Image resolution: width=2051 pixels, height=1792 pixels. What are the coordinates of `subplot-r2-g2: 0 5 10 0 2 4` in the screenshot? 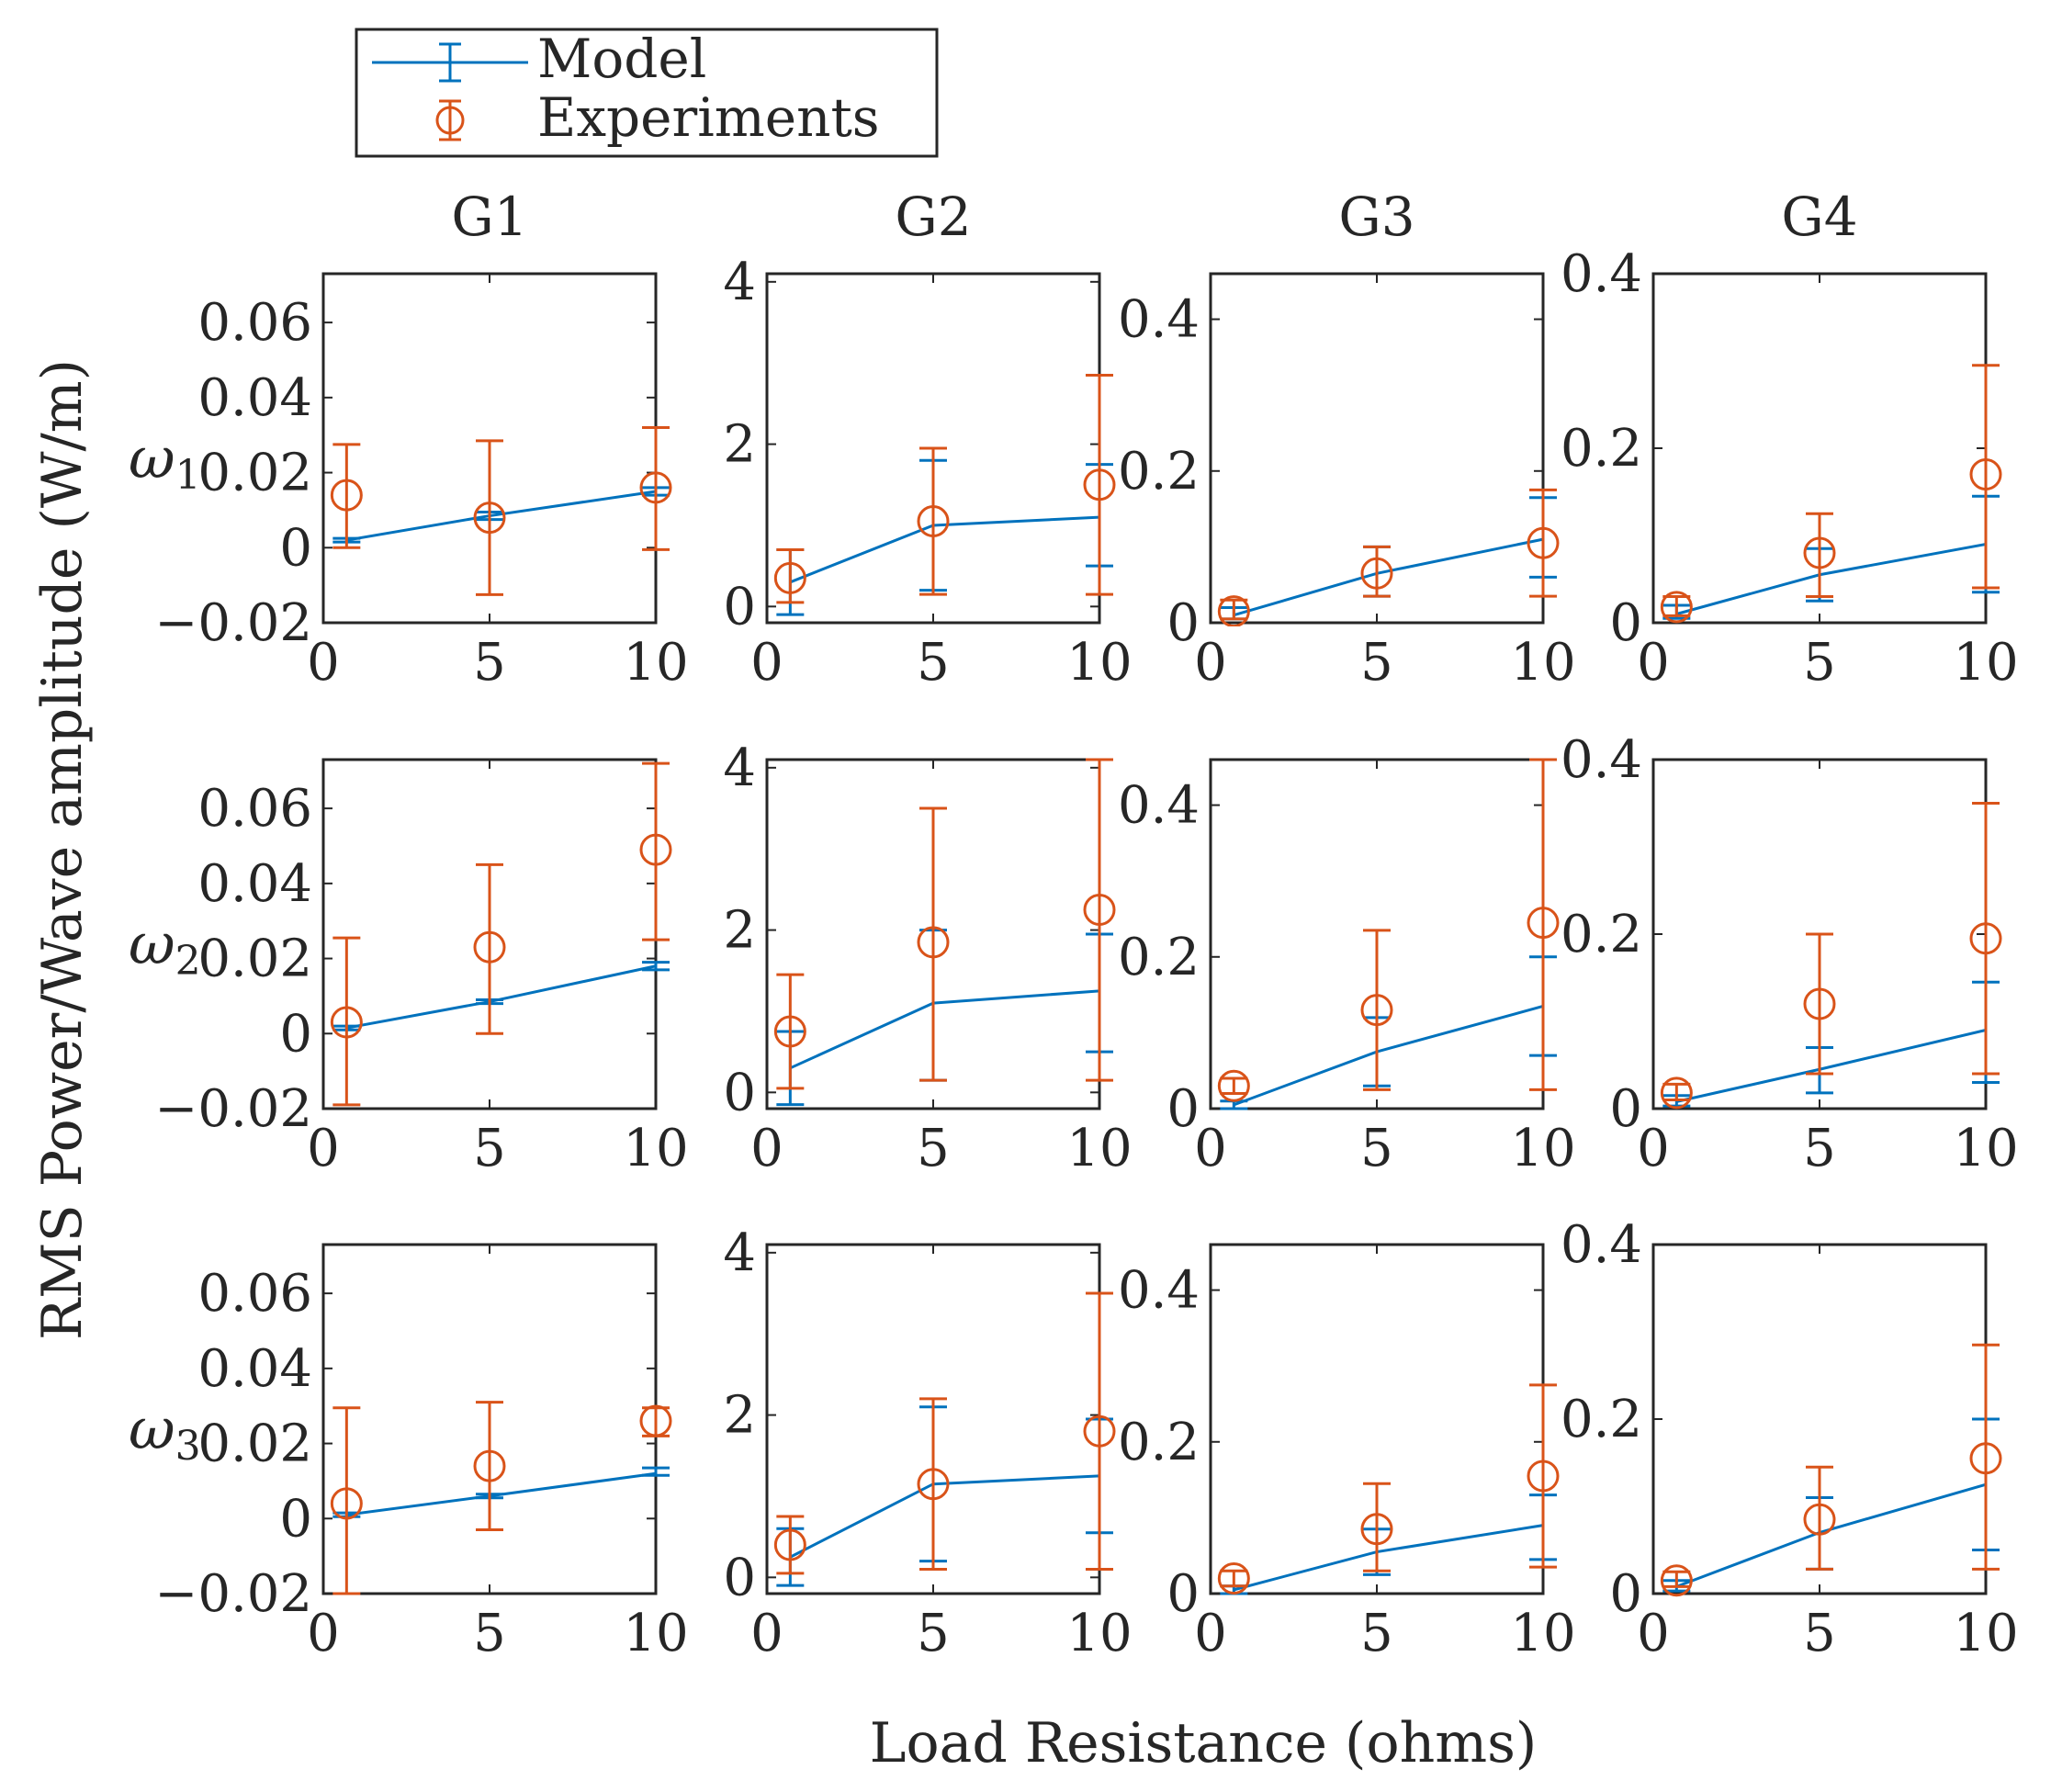 It's located at (927, 958).